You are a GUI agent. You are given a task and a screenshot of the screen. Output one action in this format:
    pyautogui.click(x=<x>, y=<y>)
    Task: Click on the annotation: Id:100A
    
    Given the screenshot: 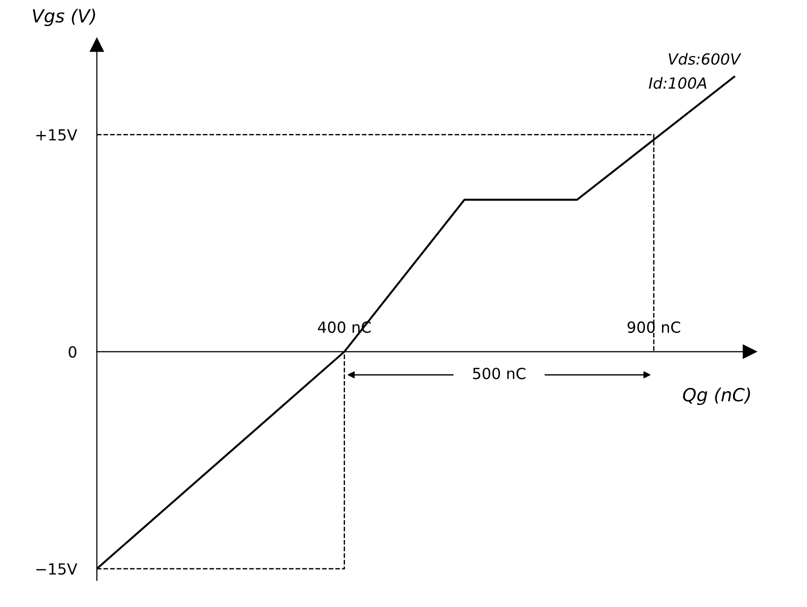 What is the action you would take?
    pyautogui.click(x=677, y=83)
    